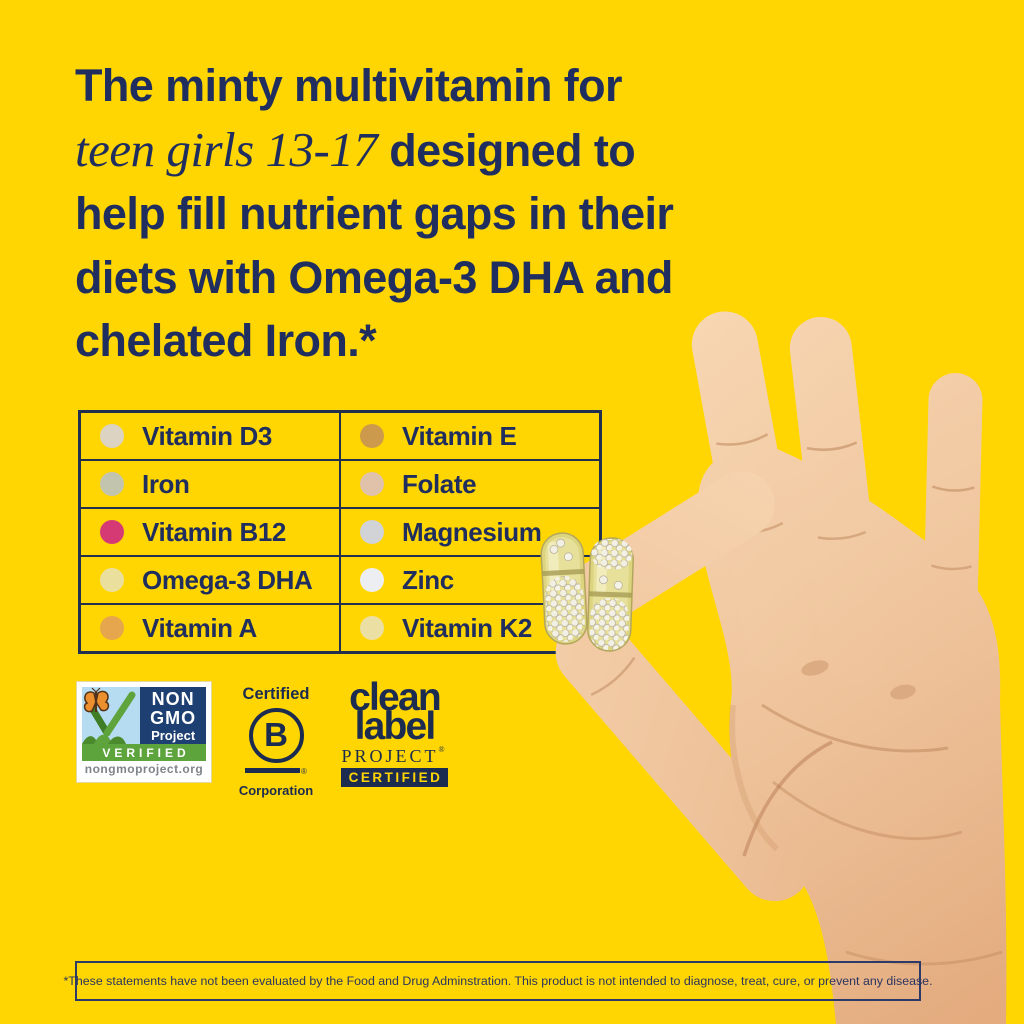  I want to click on headline-line2: teen girls 13-17 designed to, so click(355, 149).